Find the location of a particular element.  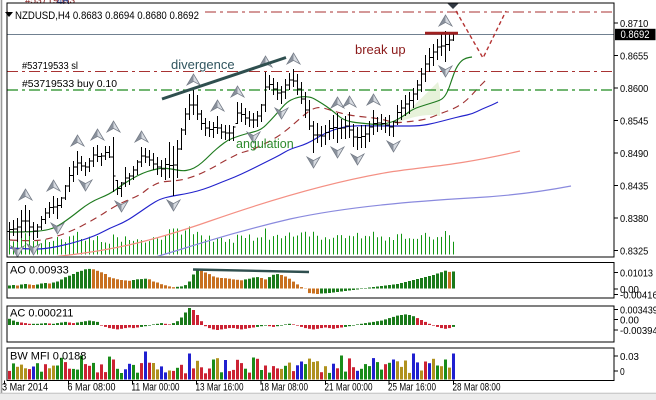

svg-text: 0.01013 is located at coordinates (636, 273).